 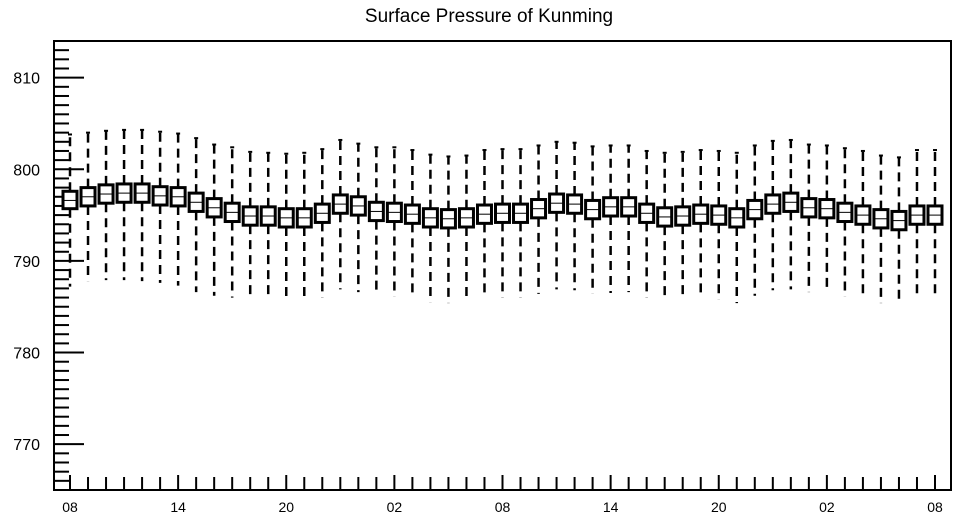 What do you see at coordinates (26, 170) in the screenshot?
I see `y-tick-label: 800` at bounding box center [26, 170].